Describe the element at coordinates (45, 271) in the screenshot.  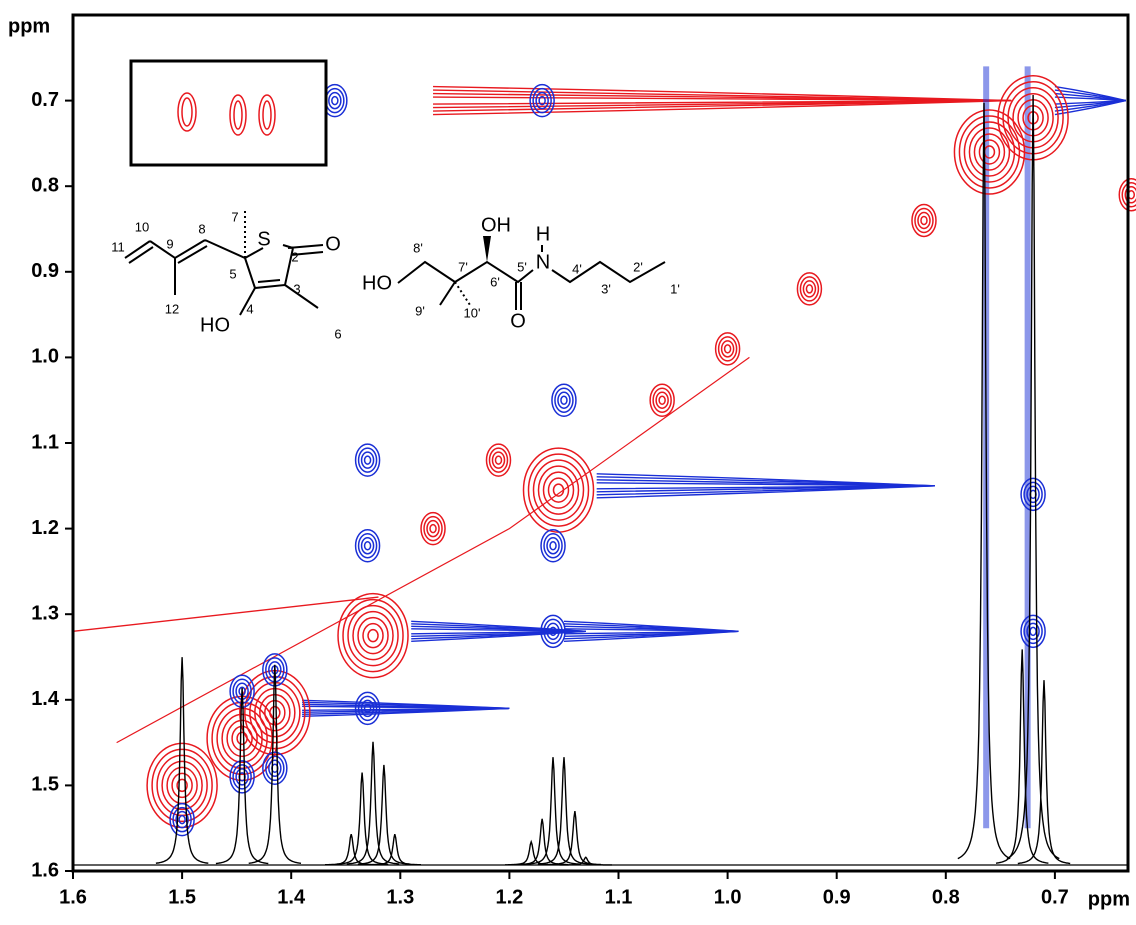
I see `y-tick-label: 0.9` at that location.